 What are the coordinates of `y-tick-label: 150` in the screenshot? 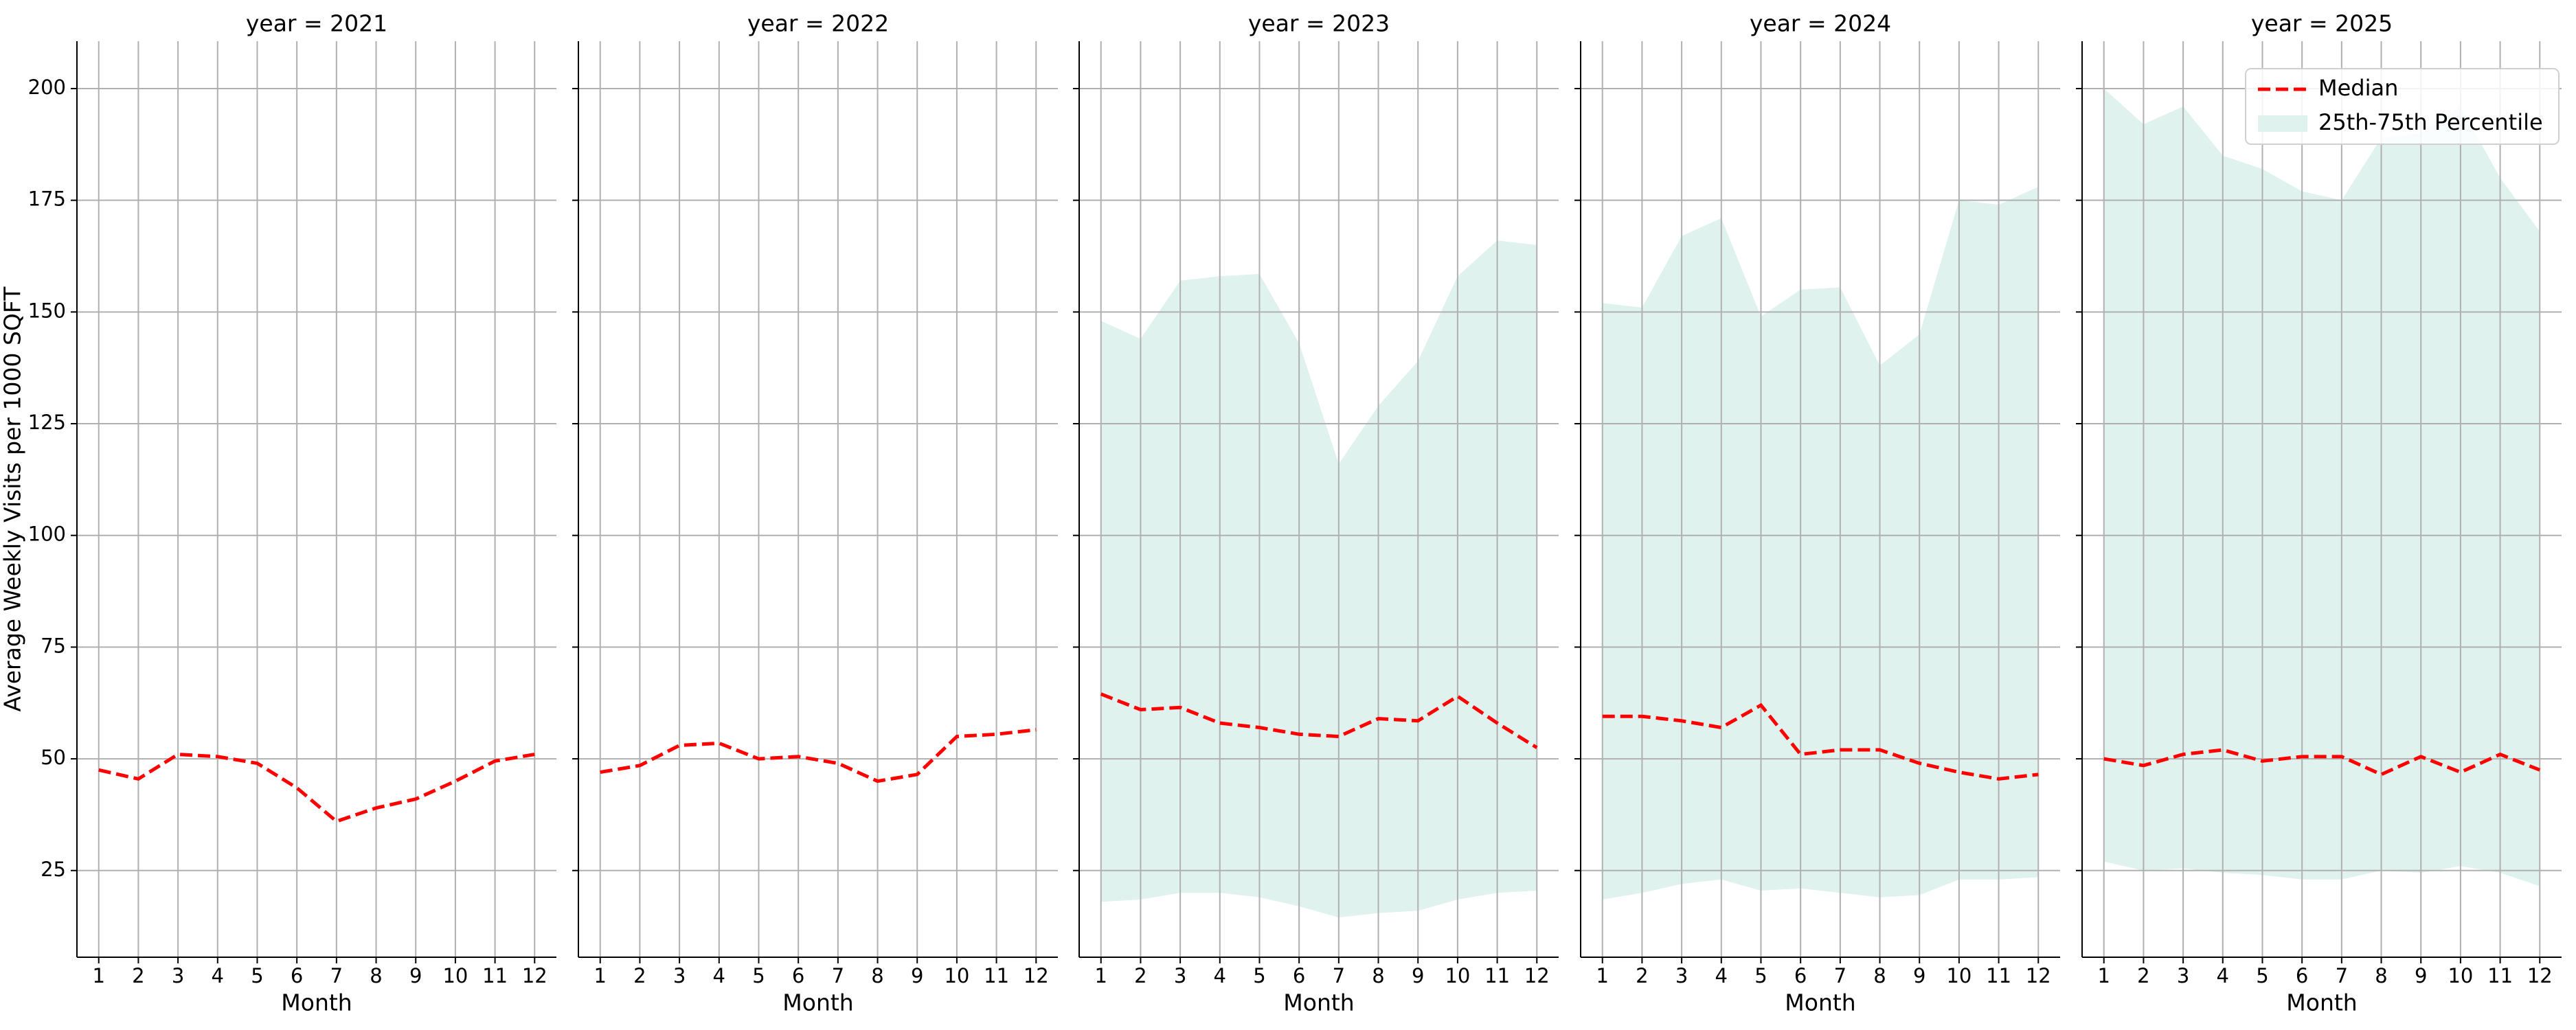 It's located at (47, 310).